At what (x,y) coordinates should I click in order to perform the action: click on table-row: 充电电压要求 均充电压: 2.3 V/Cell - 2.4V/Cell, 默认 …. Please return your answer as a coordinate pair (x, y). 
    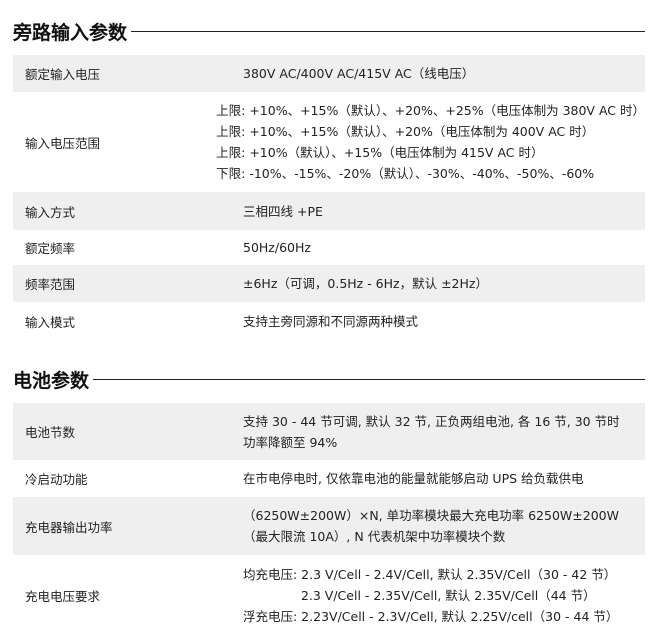
    Looking at the image, I should click on (329, 595).